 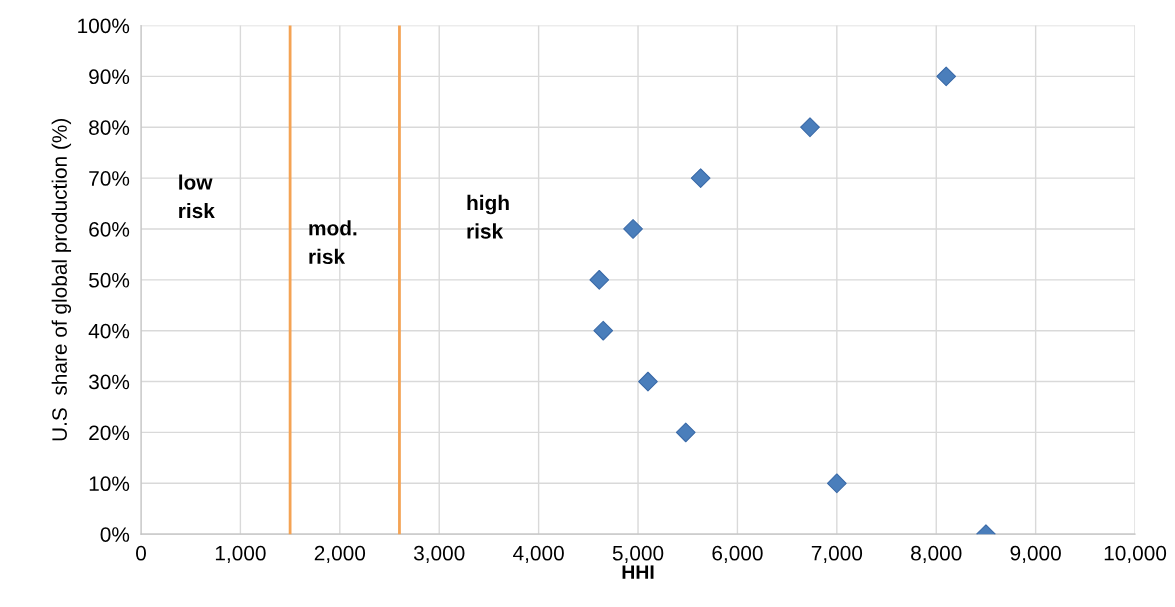 What do you see at coordinates (109, 331) in the screenshot?
I see `y-tick-label: 40%` at bounding box center [109, 331].